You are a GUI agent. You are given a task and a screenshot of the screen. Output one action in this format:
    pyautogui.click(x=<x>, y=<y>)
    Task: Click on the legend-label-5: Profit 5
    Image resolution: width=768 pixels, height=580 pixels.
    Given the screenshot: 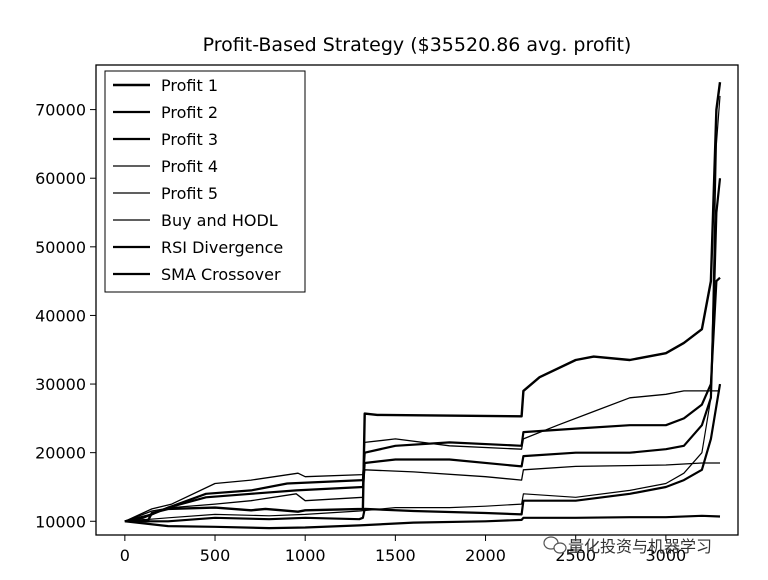 What is the action you would take?
    pyautogui.click(x=189, y=193)
    